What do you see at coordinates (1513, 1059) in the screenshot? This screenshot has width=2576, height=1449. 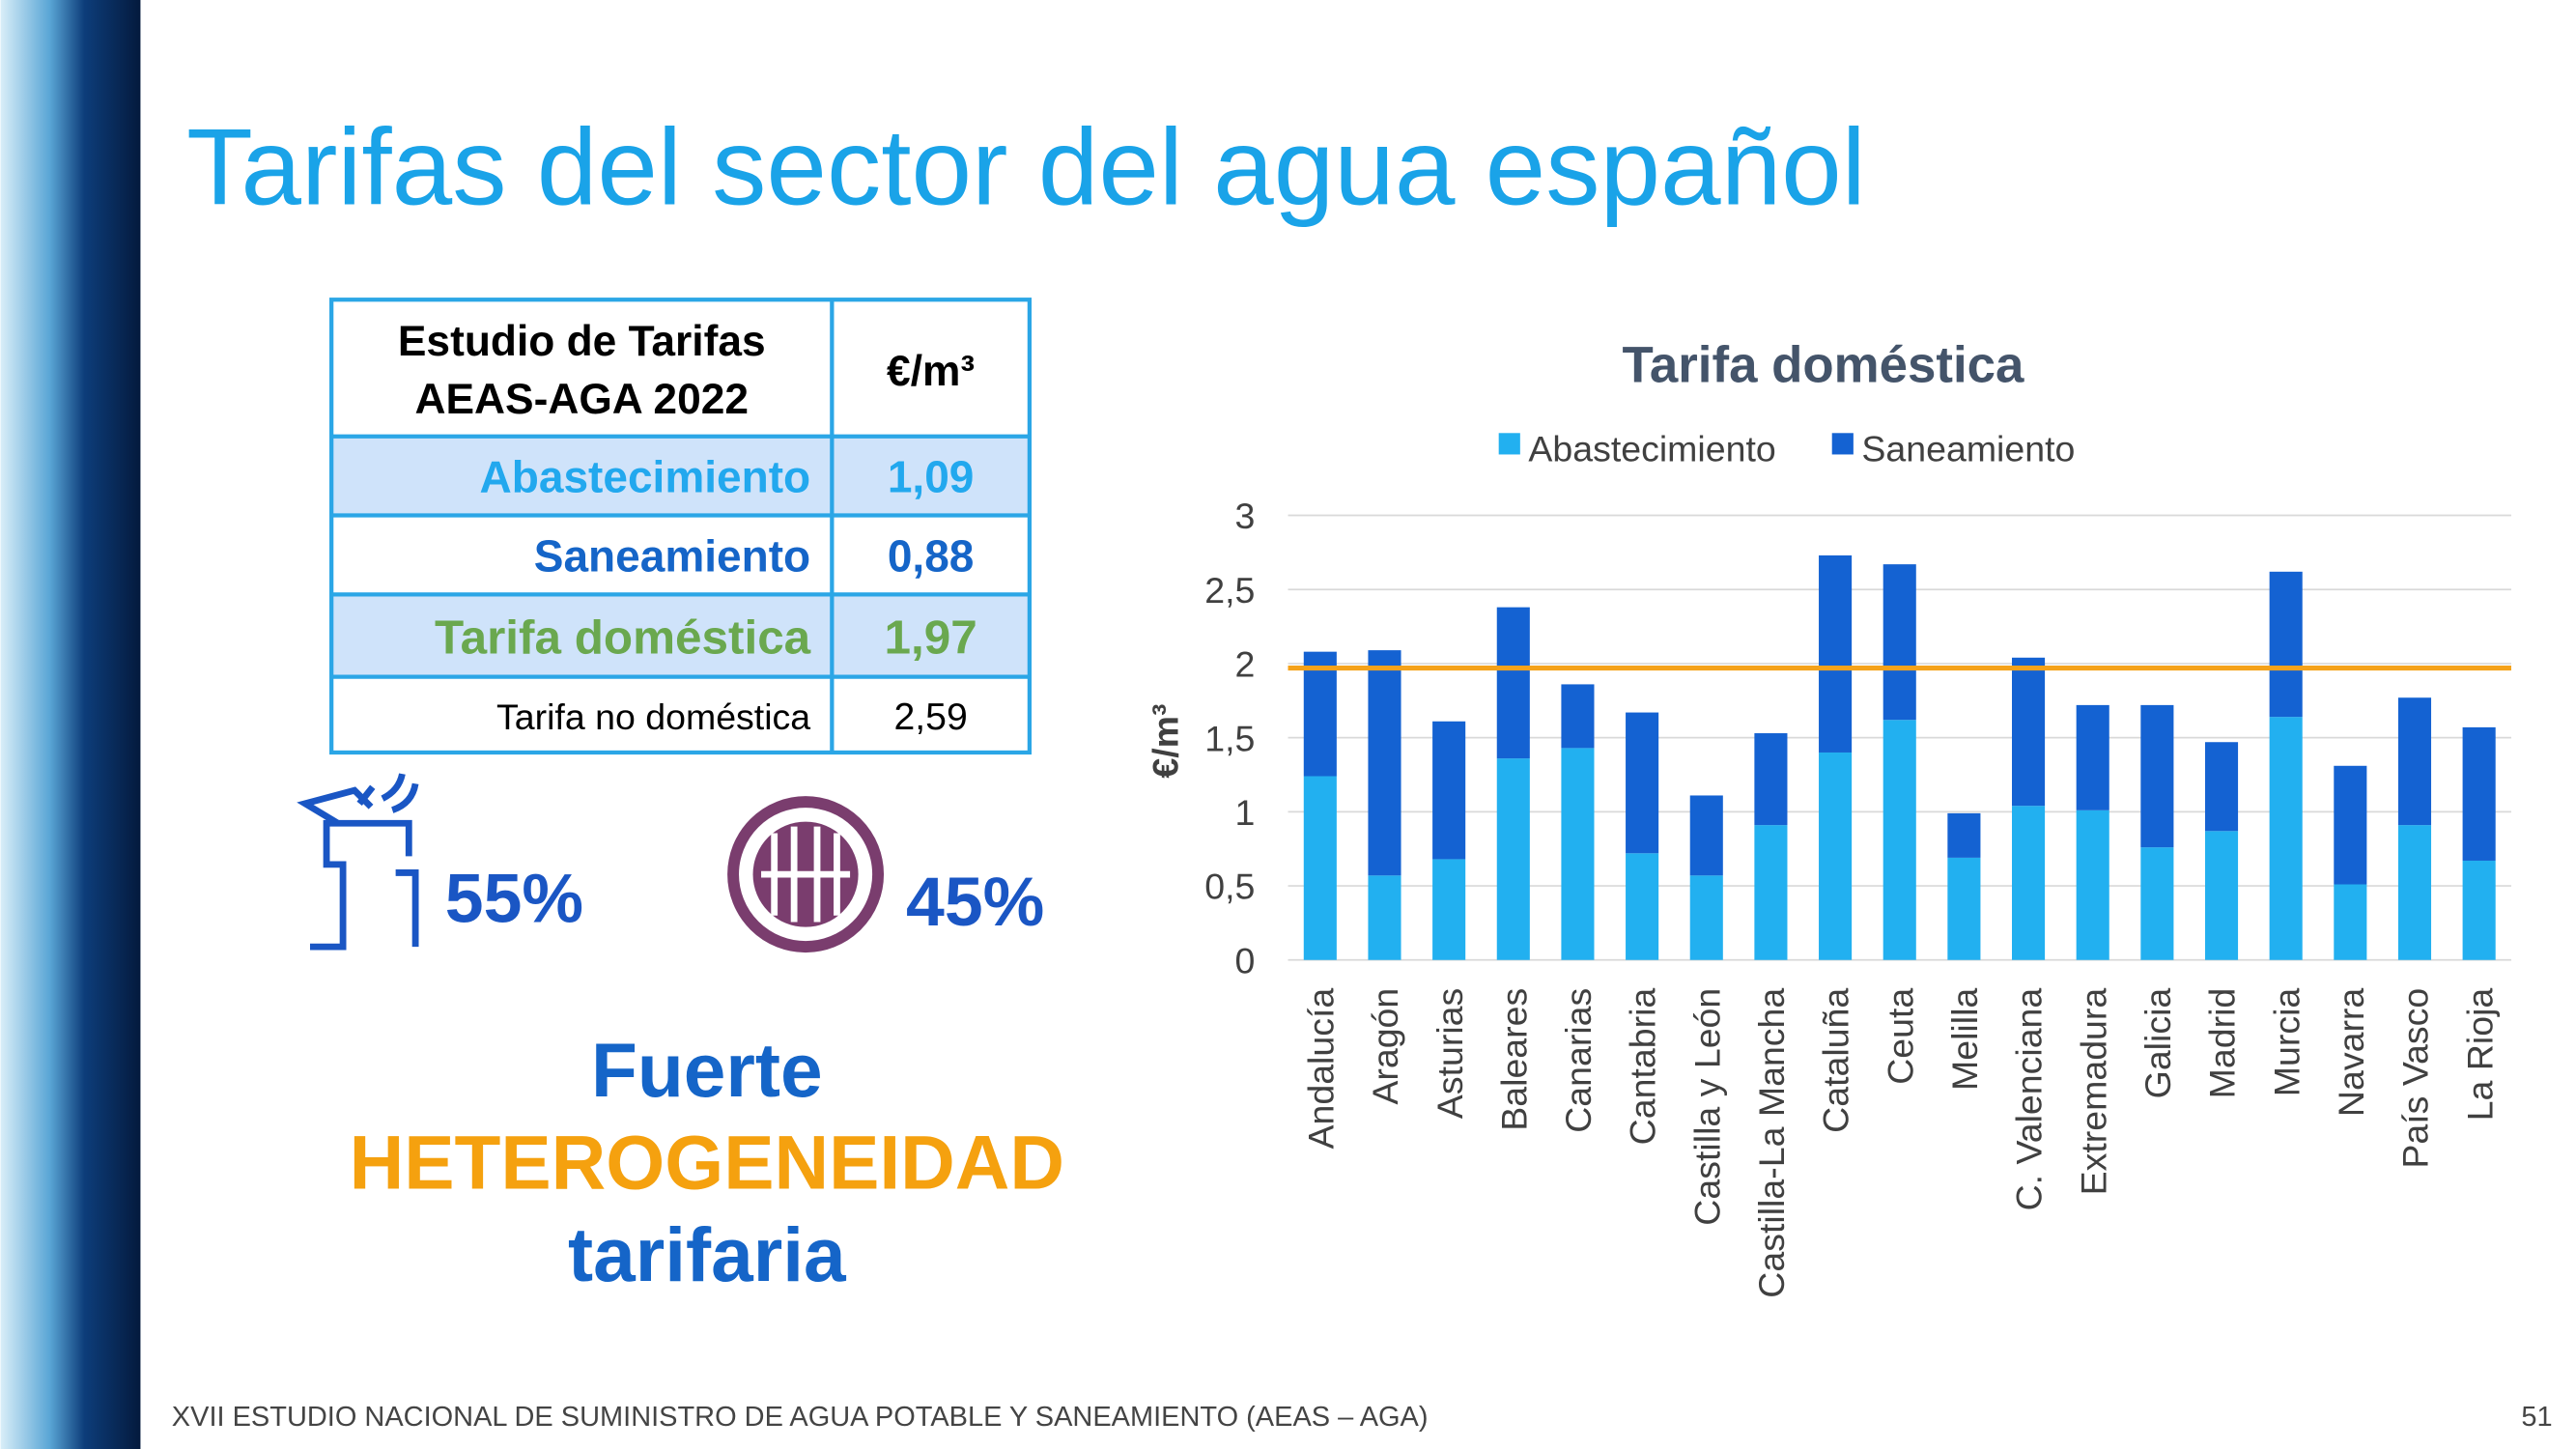 I see `x-tick-label: Baleares` at bounding box center [1513, 1059].